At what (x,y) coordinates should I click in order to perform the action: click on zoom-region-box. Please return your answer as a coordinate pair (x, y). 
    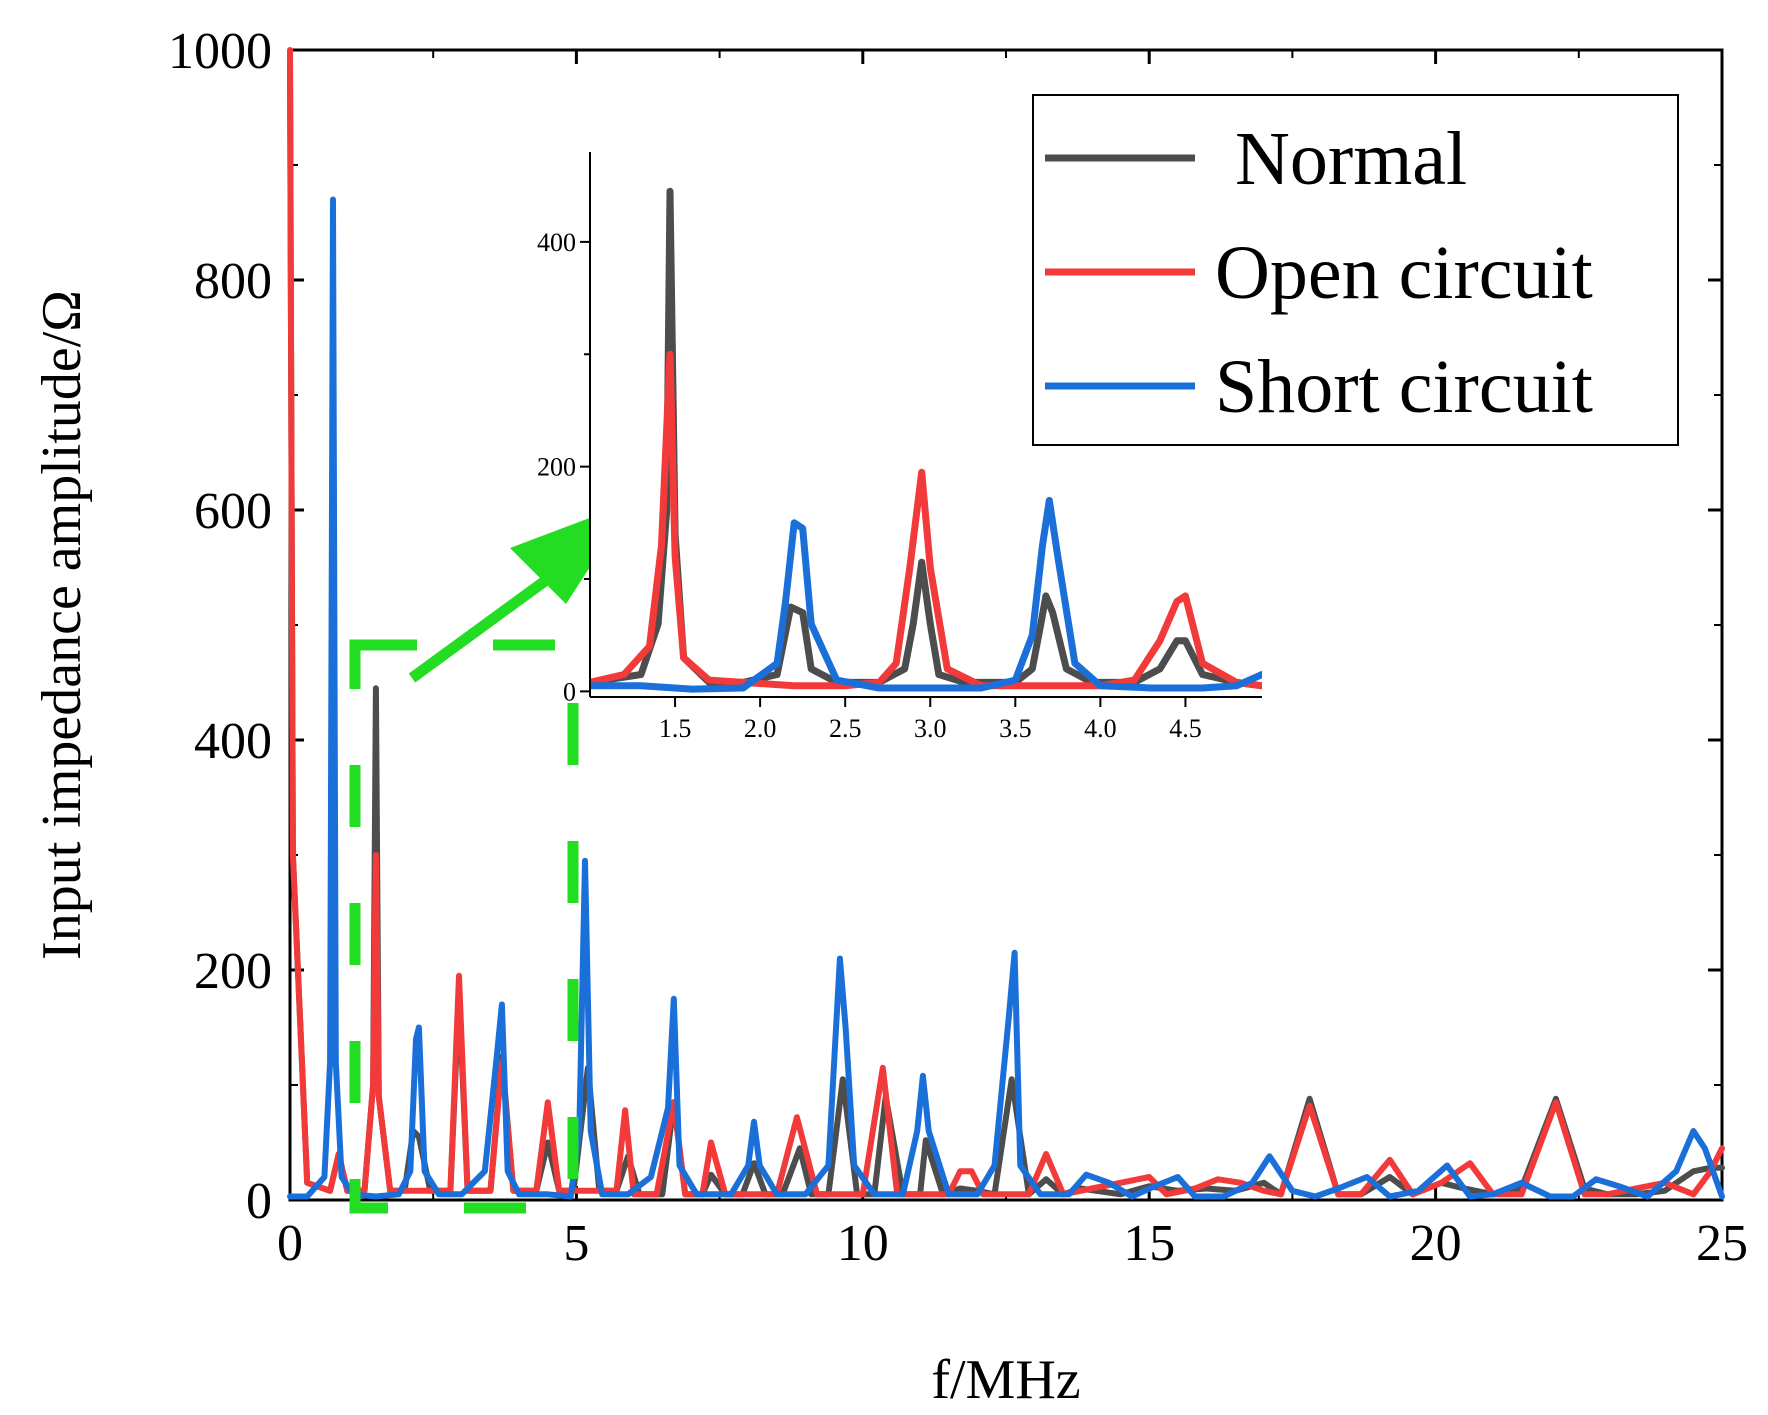
    Looking at the image, I should click on (464, 926).